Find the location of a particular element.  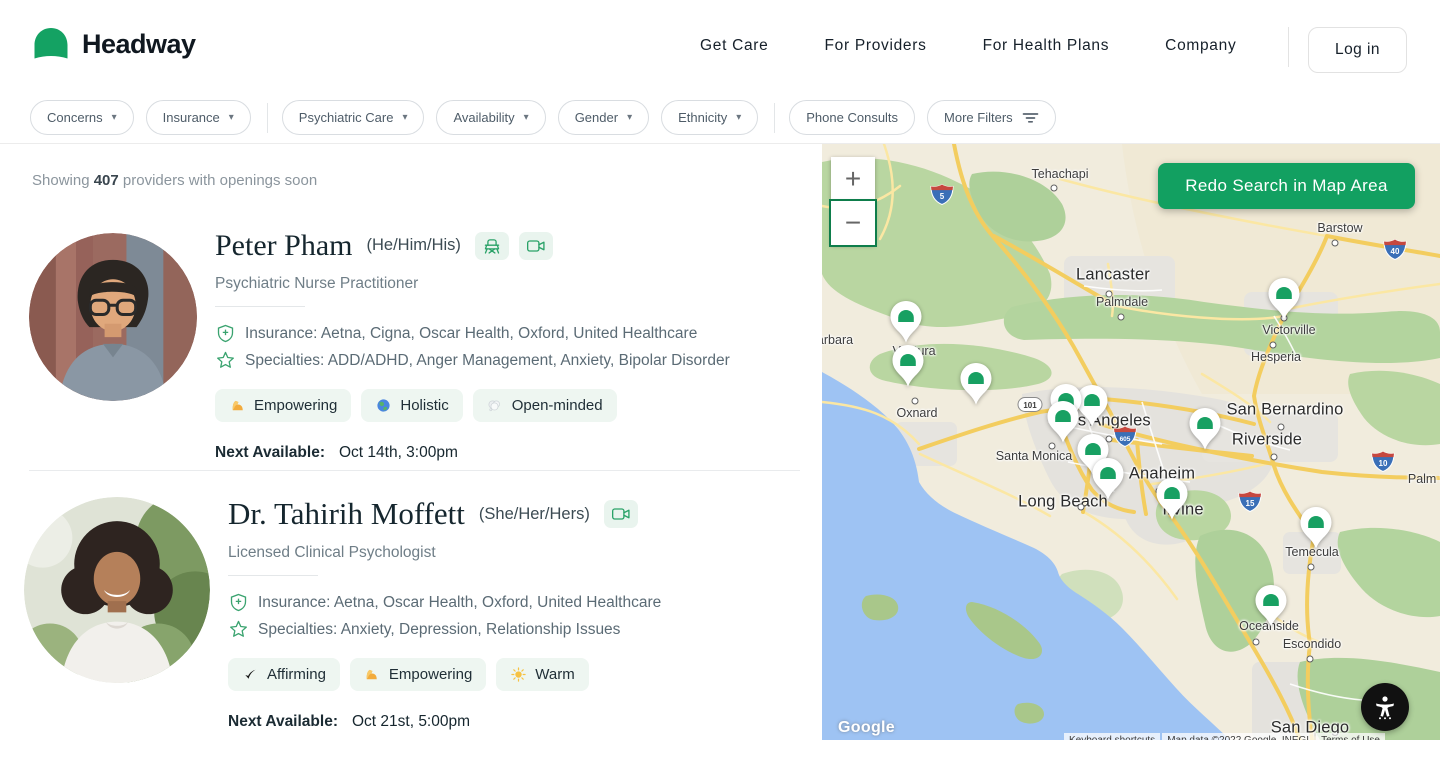

route-shield-101: 101 is located at coordinates (1030, 407).